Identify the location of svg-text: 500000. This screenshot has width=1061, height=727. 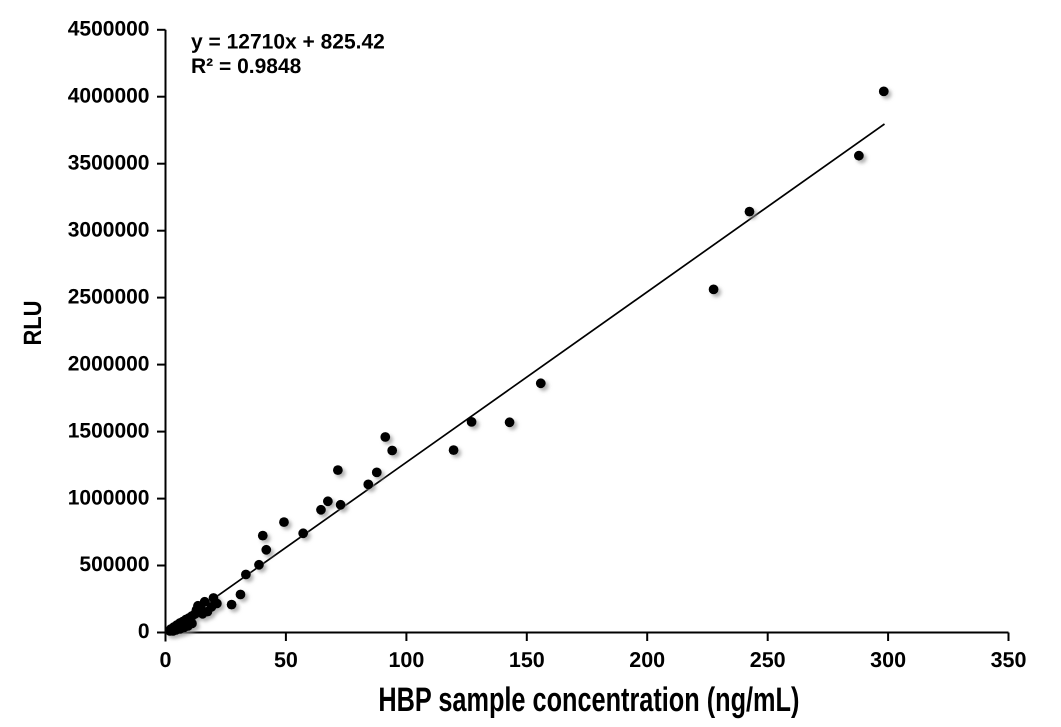
(114, 564).